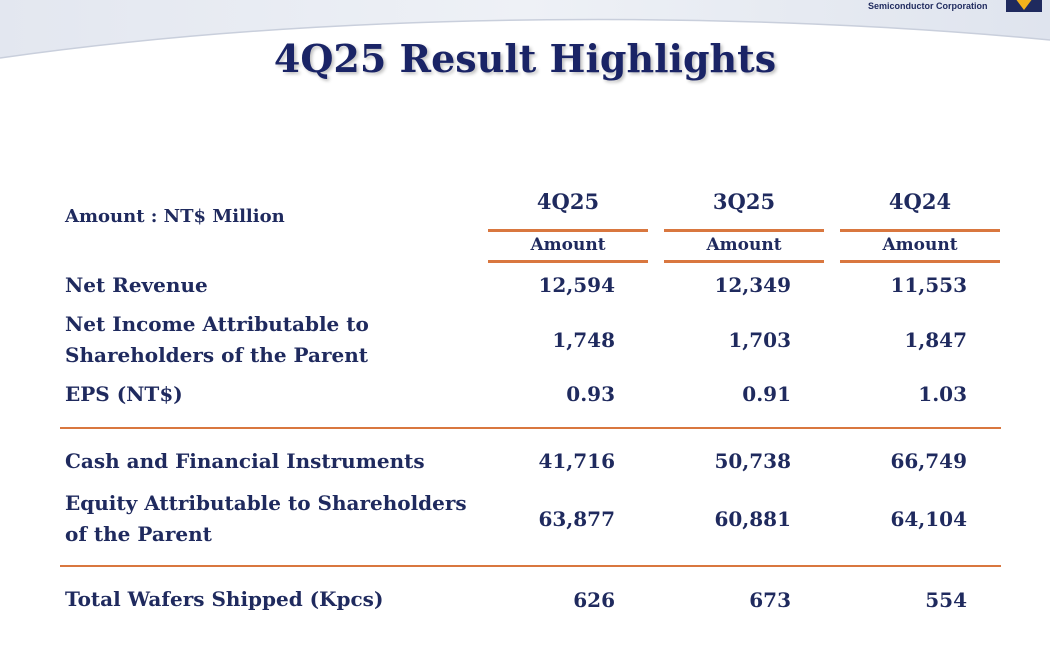 The image size is (1050, 646). What do you see at coordinates (928, 519) in the screenshot?
I see `table-cell: 64,104` at bounding box center [928, 519].